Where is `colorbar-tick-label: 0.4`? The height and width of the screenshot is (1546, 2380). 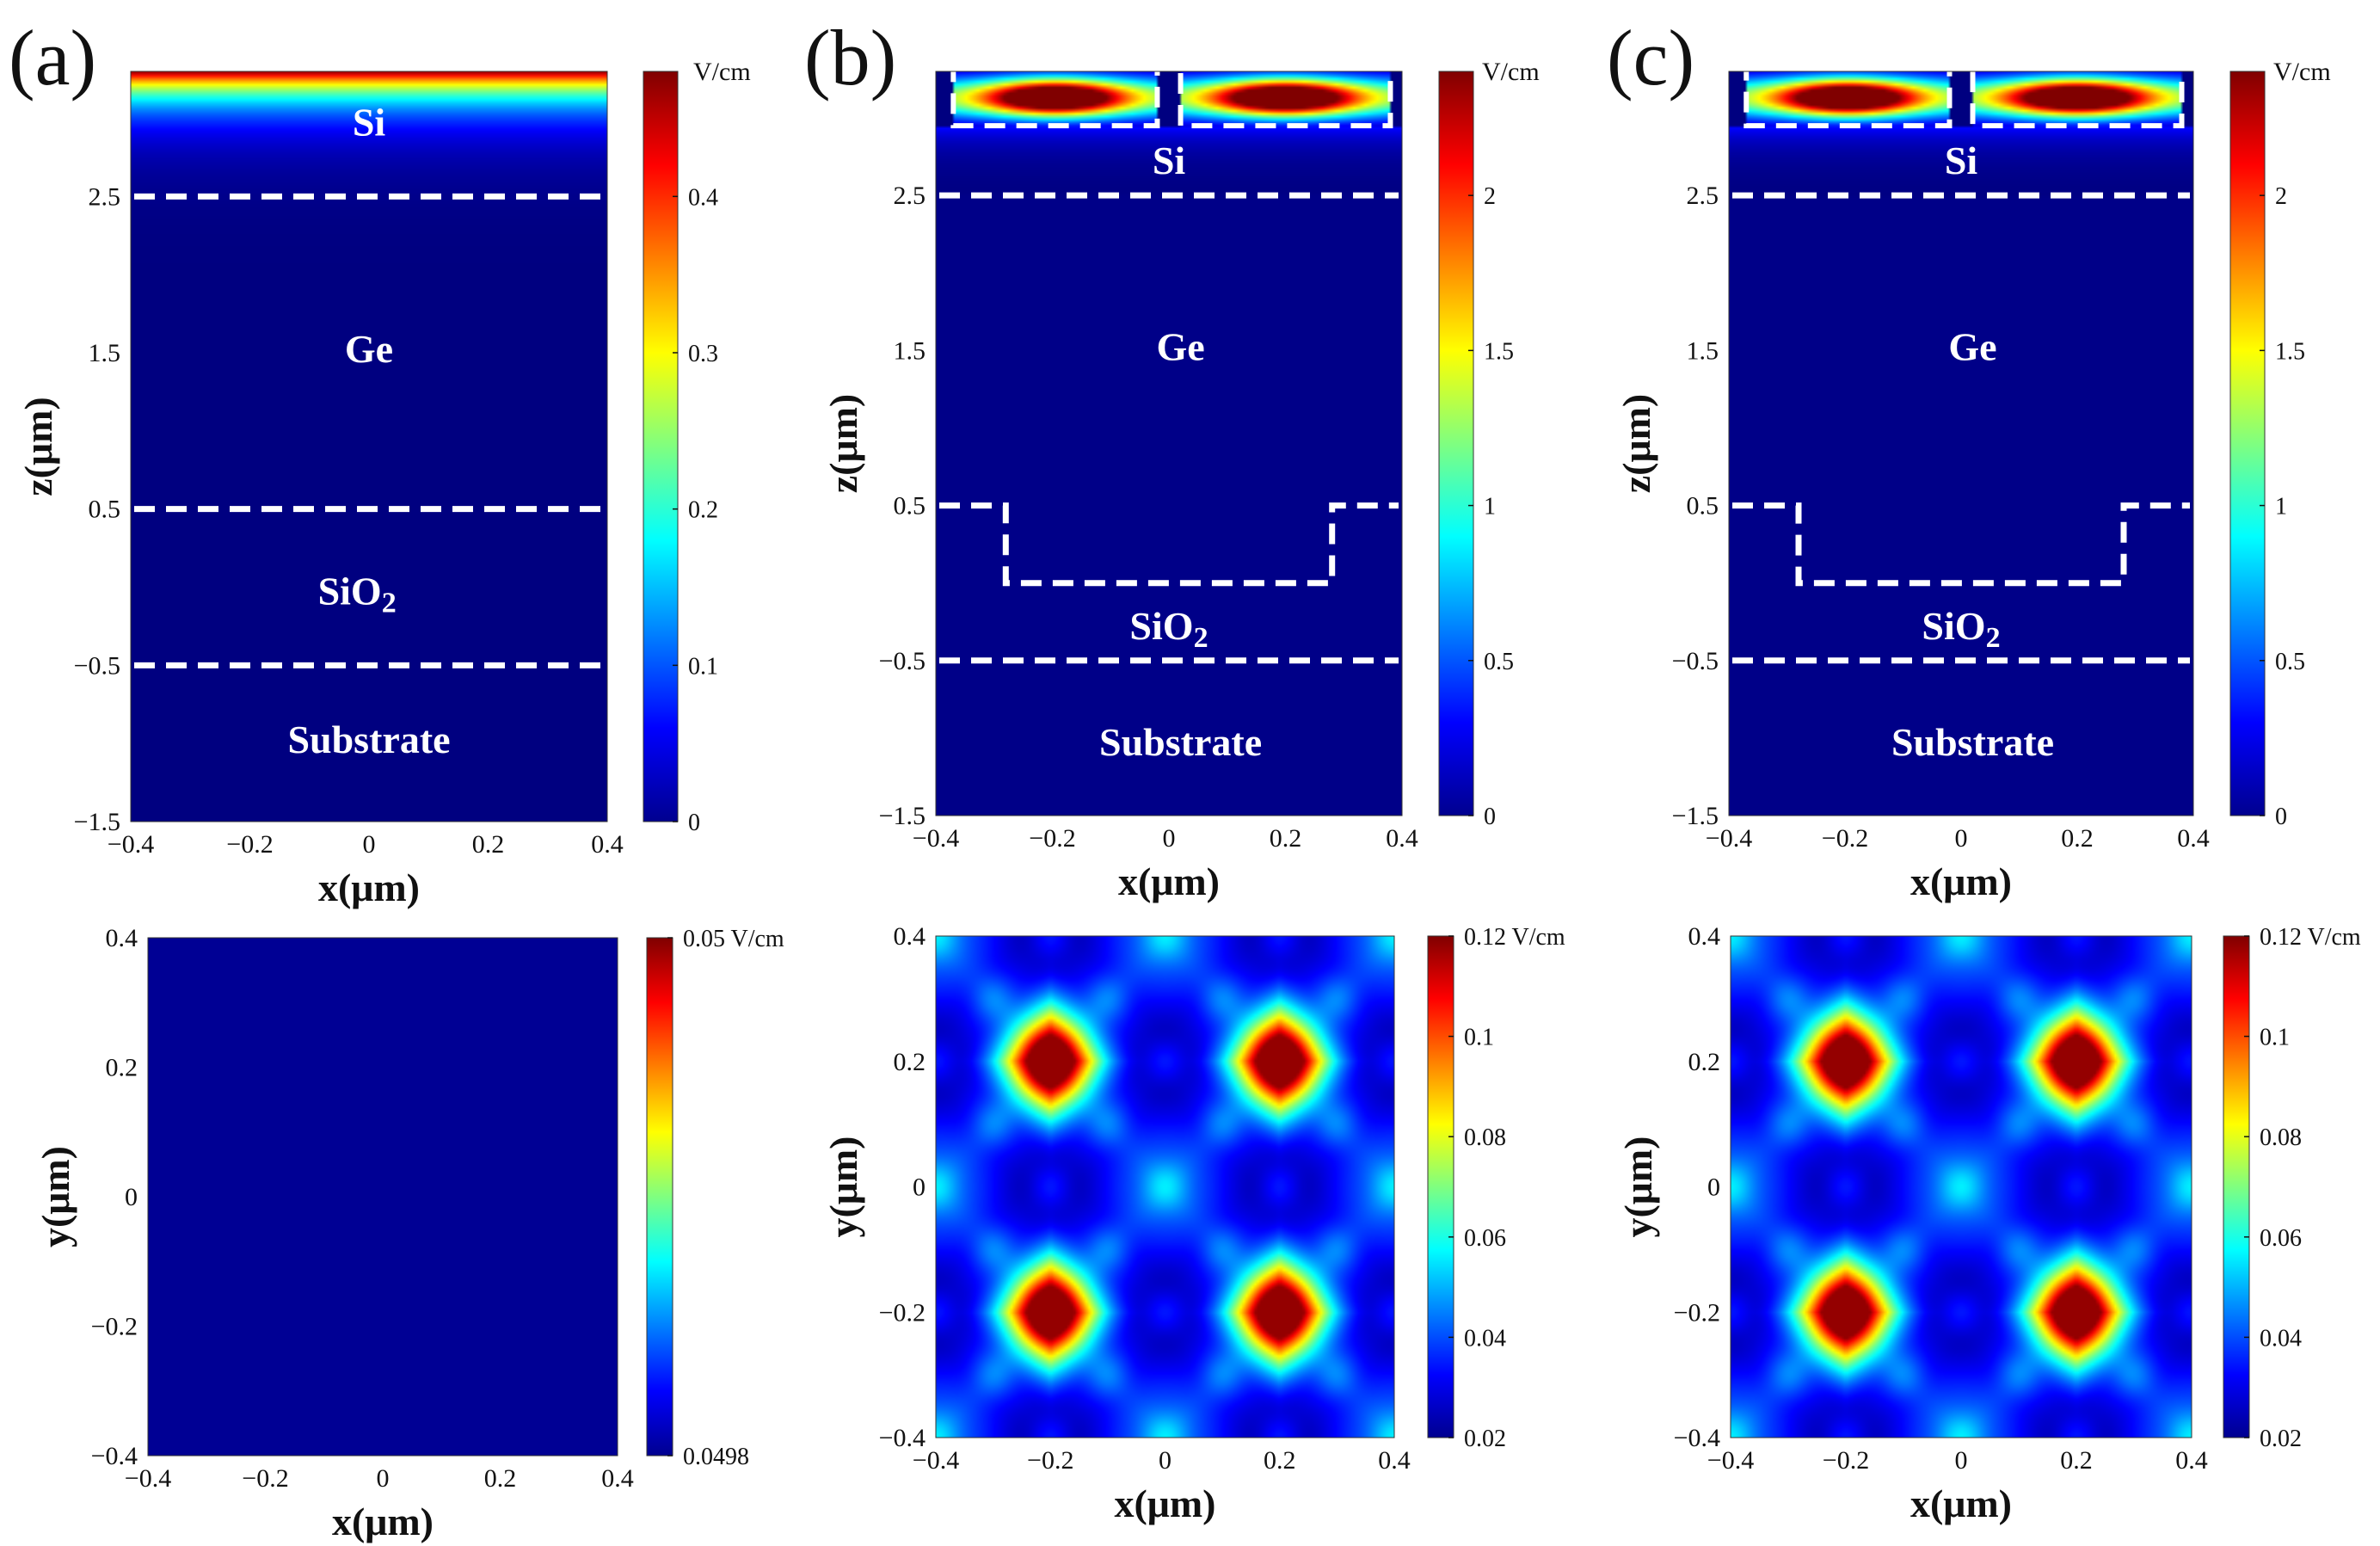 colorbar-tick-label: 0.4 is located at coordinates (703, 197).